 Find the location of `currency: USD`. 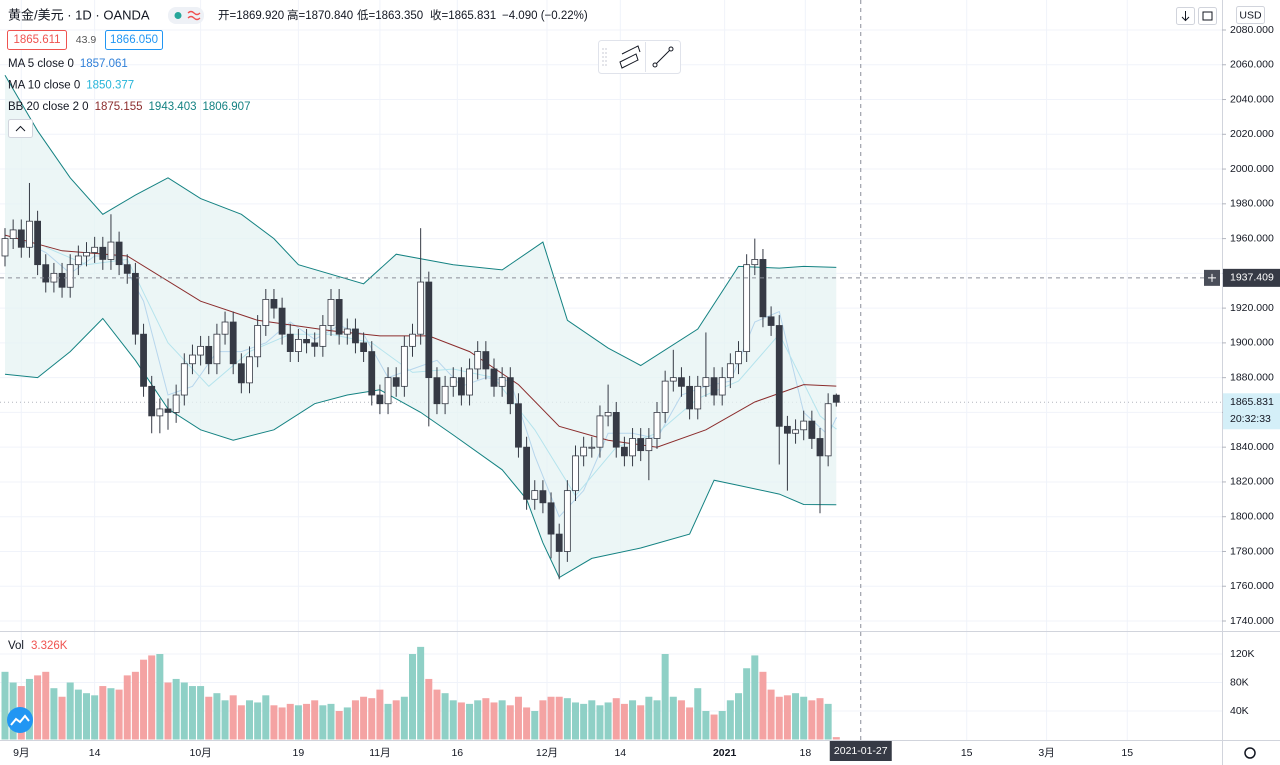

currency: USD is located at coordinates (1250, 15).